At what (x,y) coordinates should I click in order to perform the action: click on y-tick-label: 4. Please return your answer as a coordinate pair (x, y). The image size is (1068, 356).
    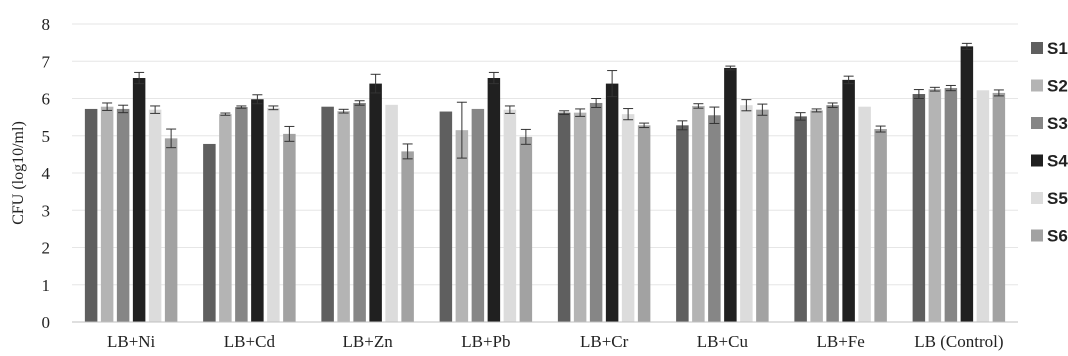
    Looking at the image, I should click on (46, 173).